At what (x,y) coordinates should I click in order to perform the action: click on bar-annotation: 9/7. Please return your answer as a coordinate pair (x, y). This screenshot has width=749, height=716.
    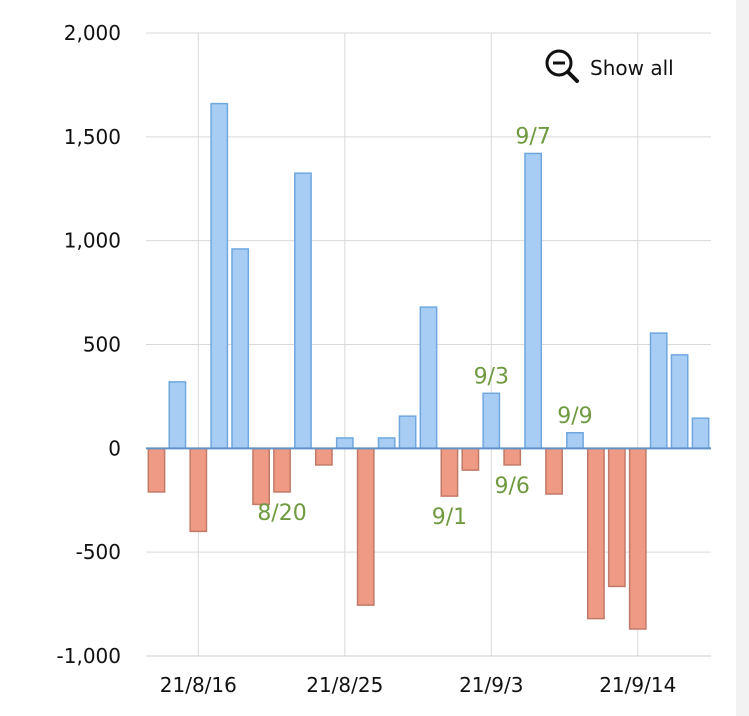
    Looking at the image, I should click on (532, 136).